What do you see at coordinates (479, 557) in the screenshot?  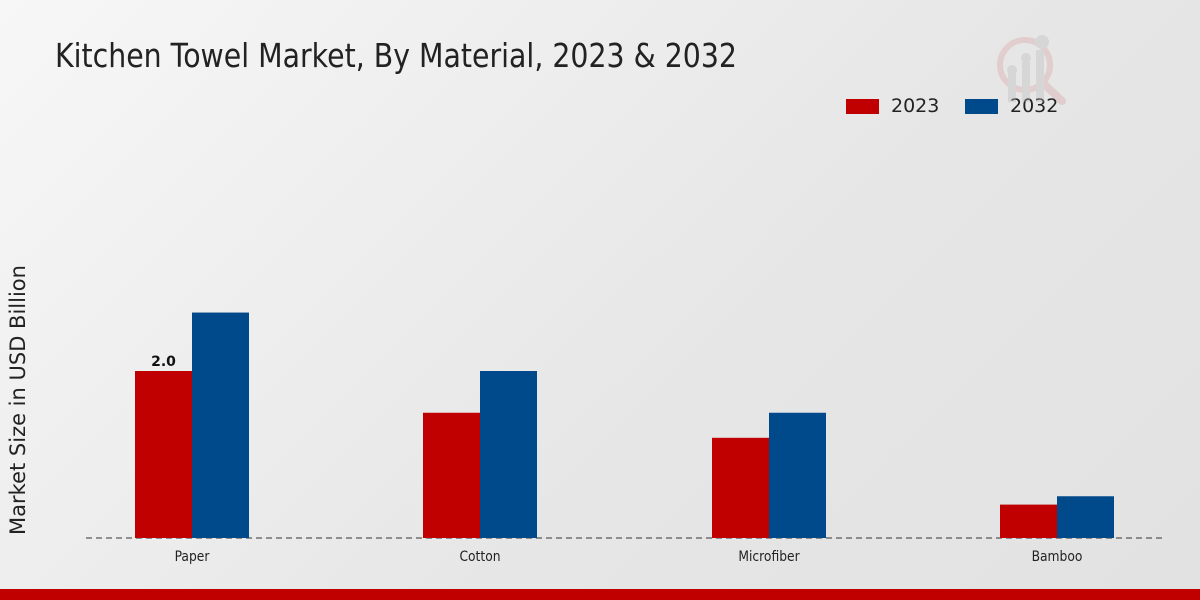 I see `x-tick-label: Cotton` at bounding box center [479, 557].